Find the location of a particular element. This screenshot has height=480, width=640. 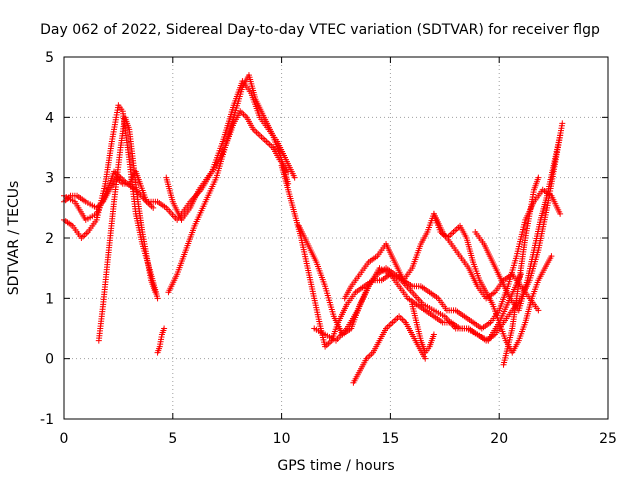

x-tick-label: 20 is located at coordinates (499, 439).